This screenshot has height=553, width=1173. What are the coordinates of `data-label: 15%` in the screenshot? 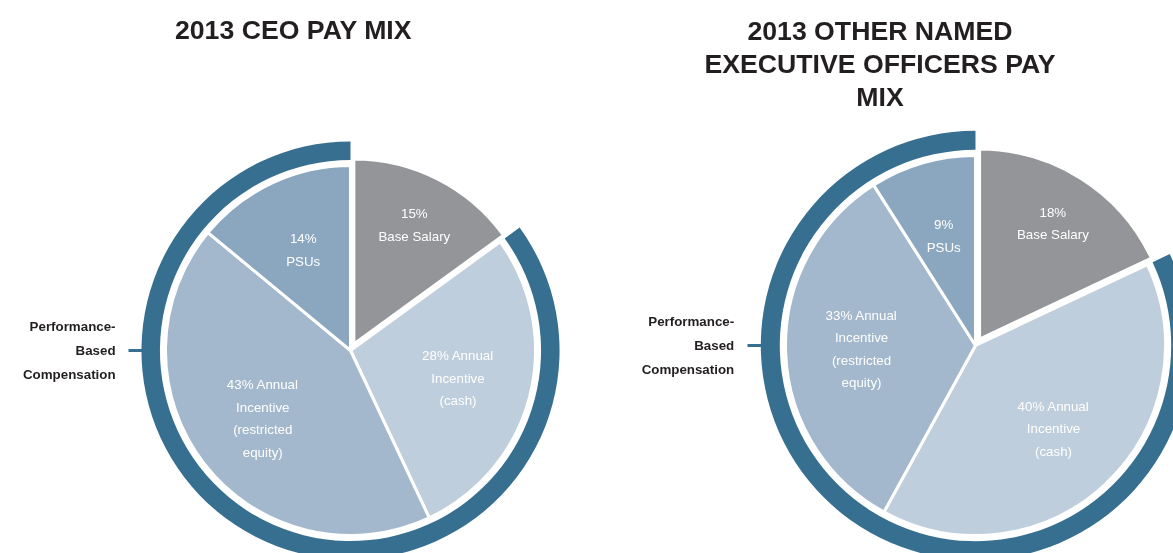 It's located at (414, 214).